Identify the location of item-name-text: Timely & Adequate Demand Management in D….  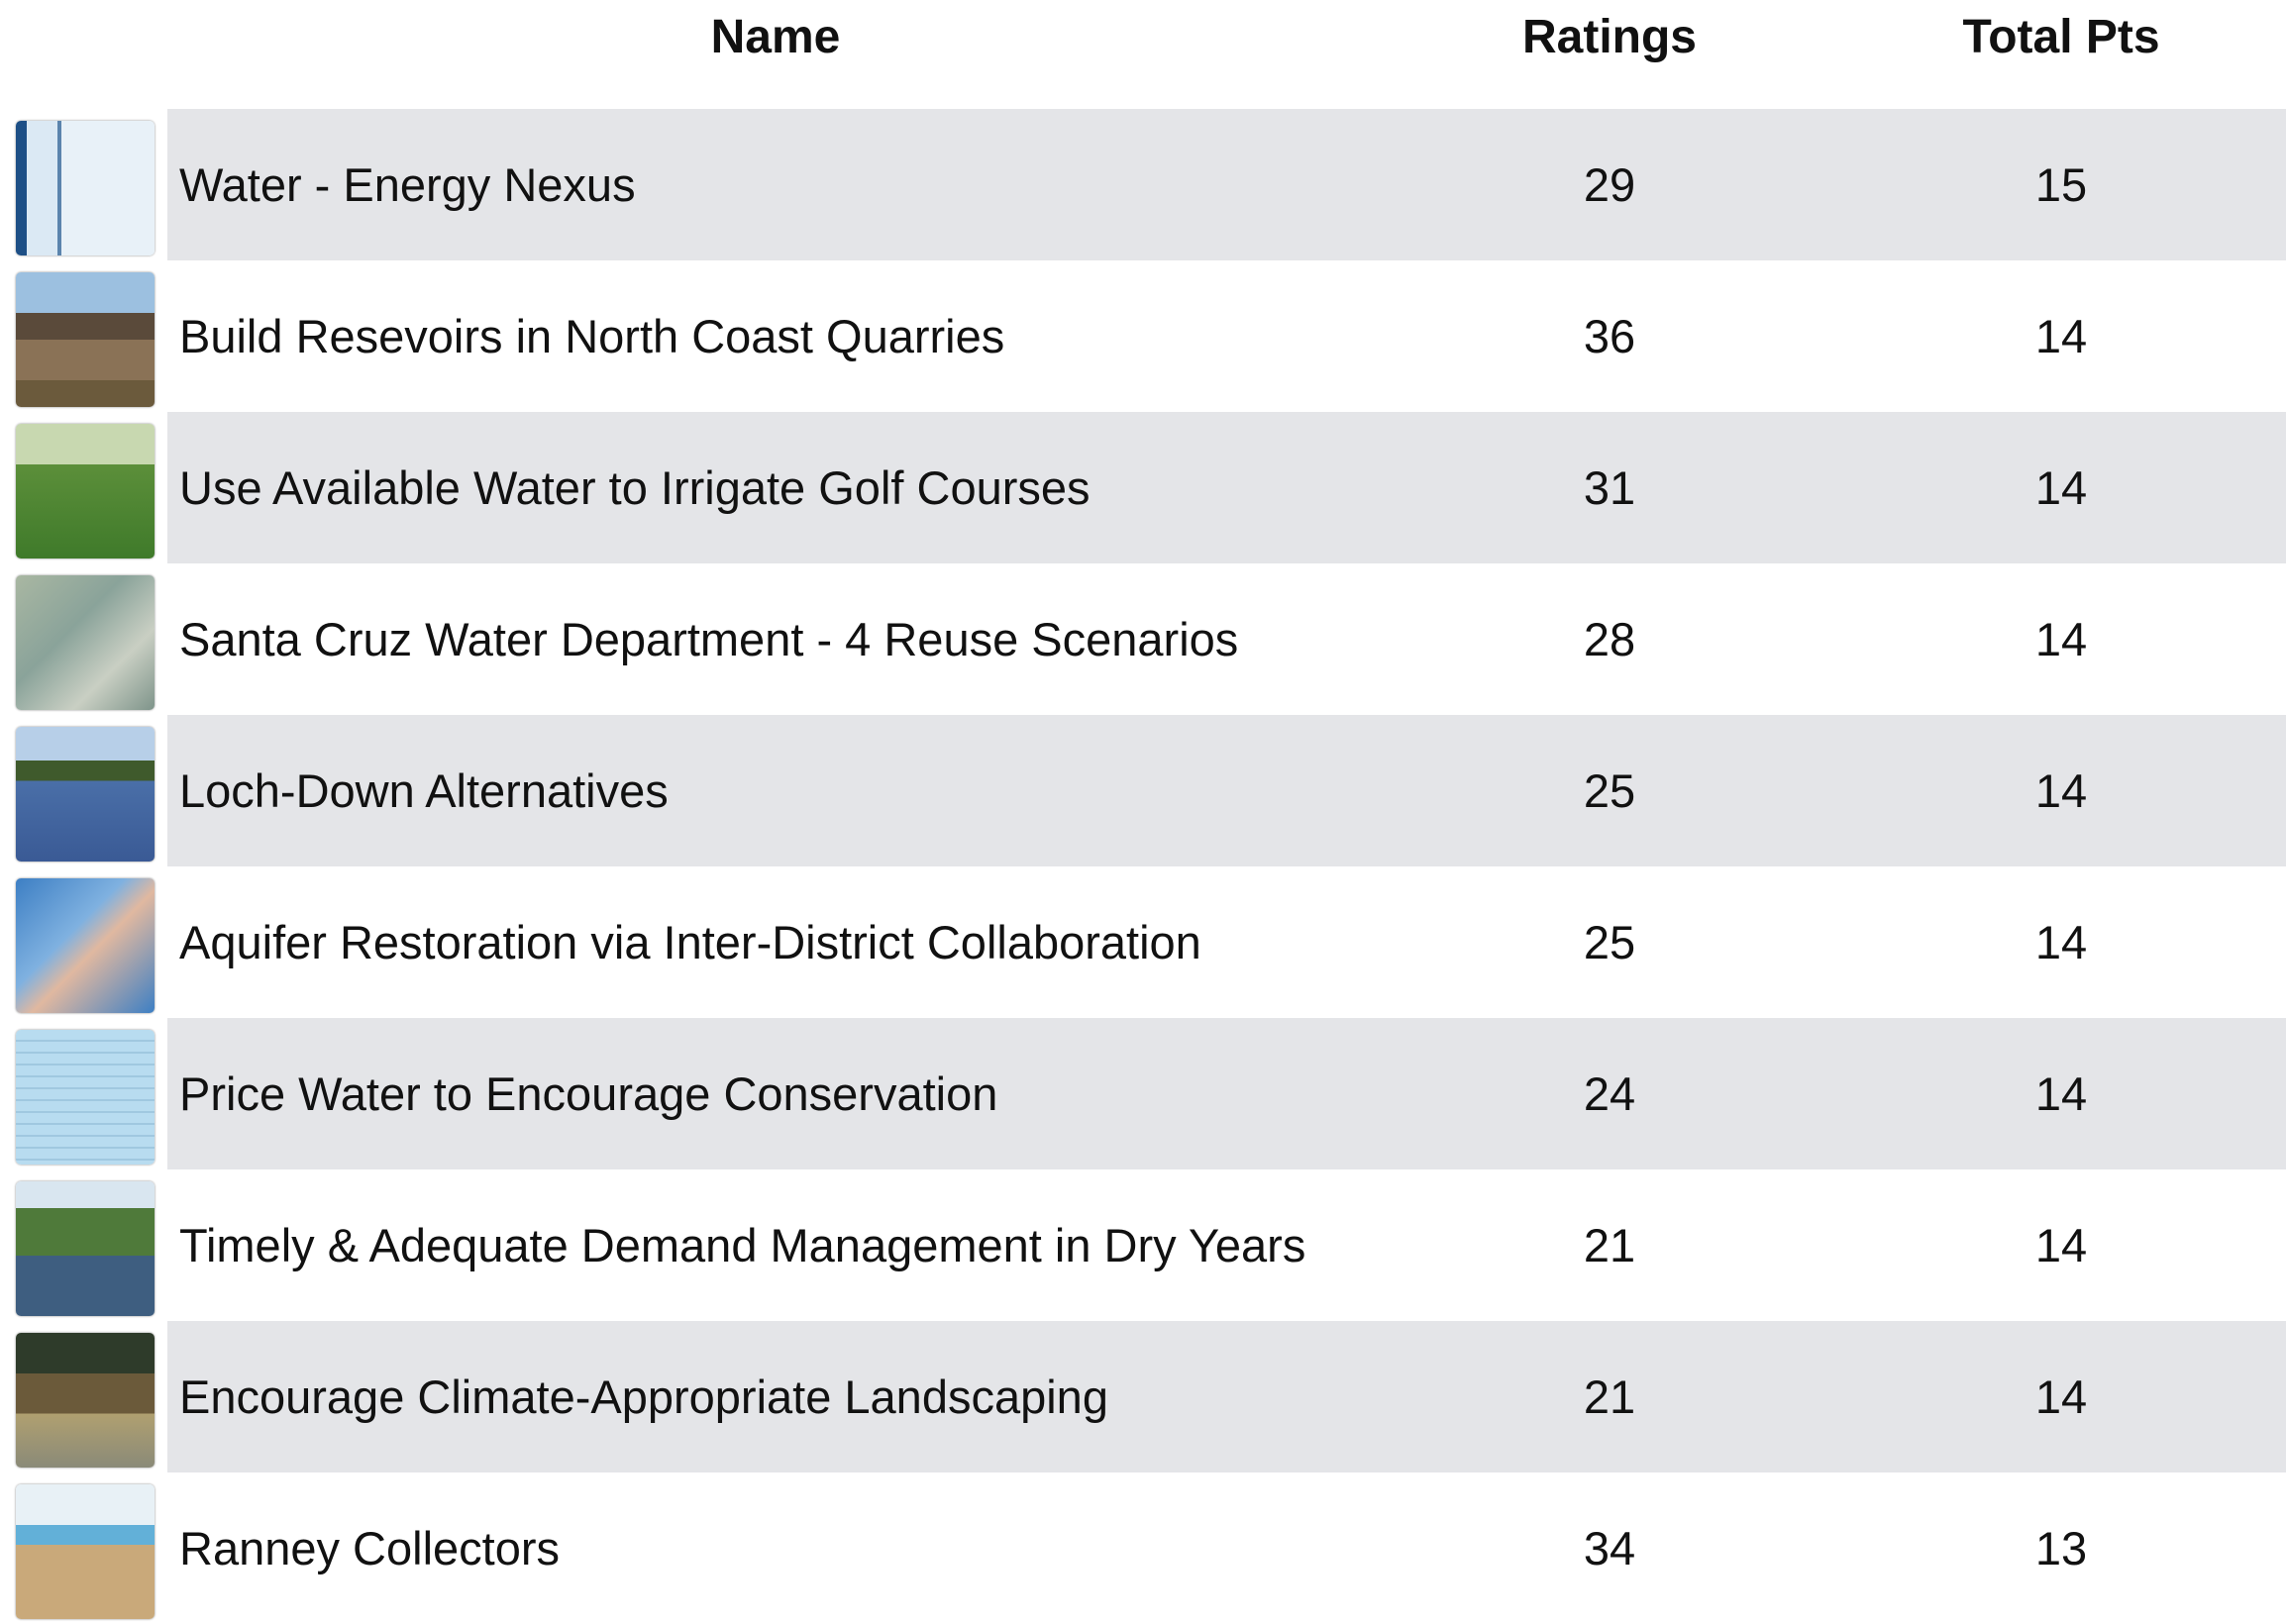
(743, 1244).